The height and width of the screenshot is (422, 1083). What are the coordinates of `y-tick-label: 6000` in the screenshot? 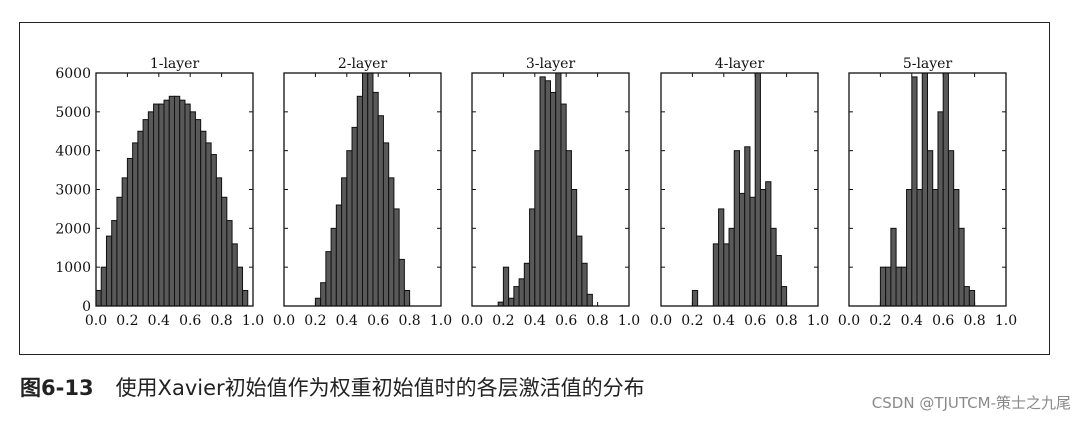 It's located at (73, 74).